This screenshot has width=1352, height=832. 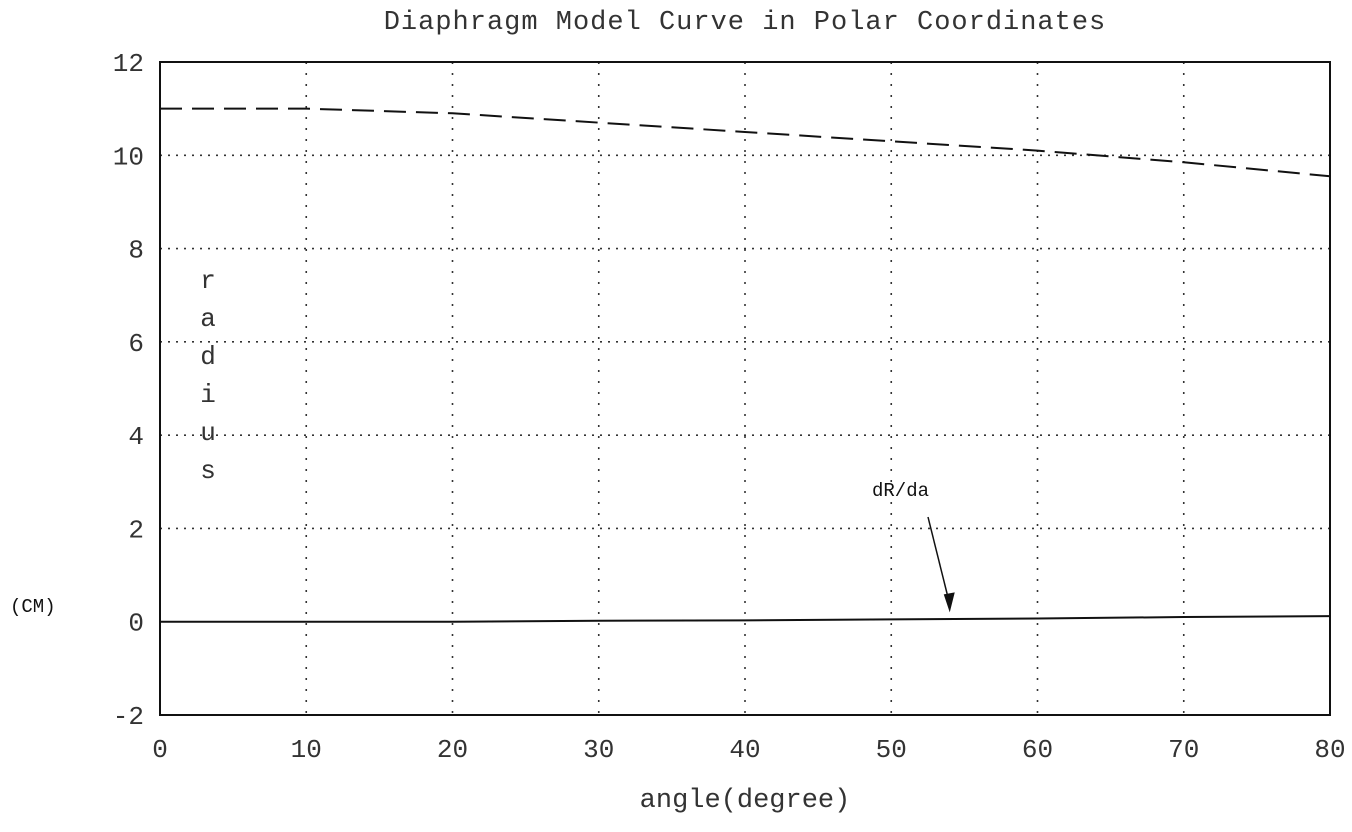 I want to click on y-tick-label: 2, so click(x=136, y=530).